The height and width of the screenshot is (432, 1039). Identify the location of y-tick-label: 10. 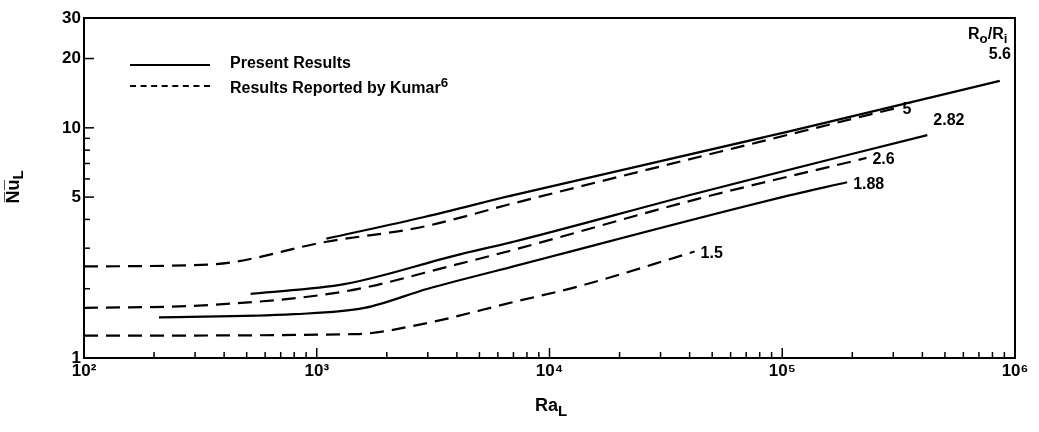
(71, 127).